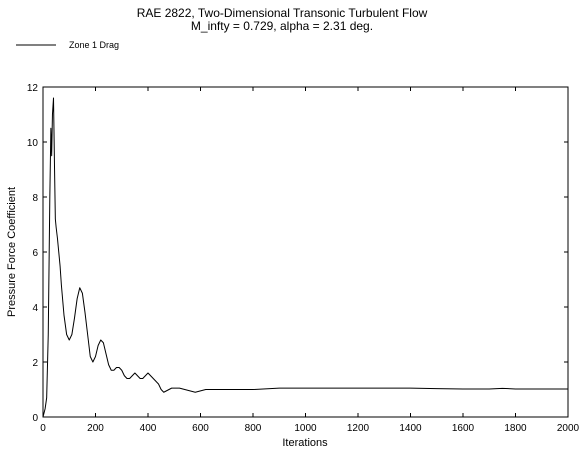 The height and width of the screenshot is (453, 586). What do you see at coordinates (95, 428) in the screenshot?
I see `x-tick-label-1: 200` at bounding box center [95, 428].